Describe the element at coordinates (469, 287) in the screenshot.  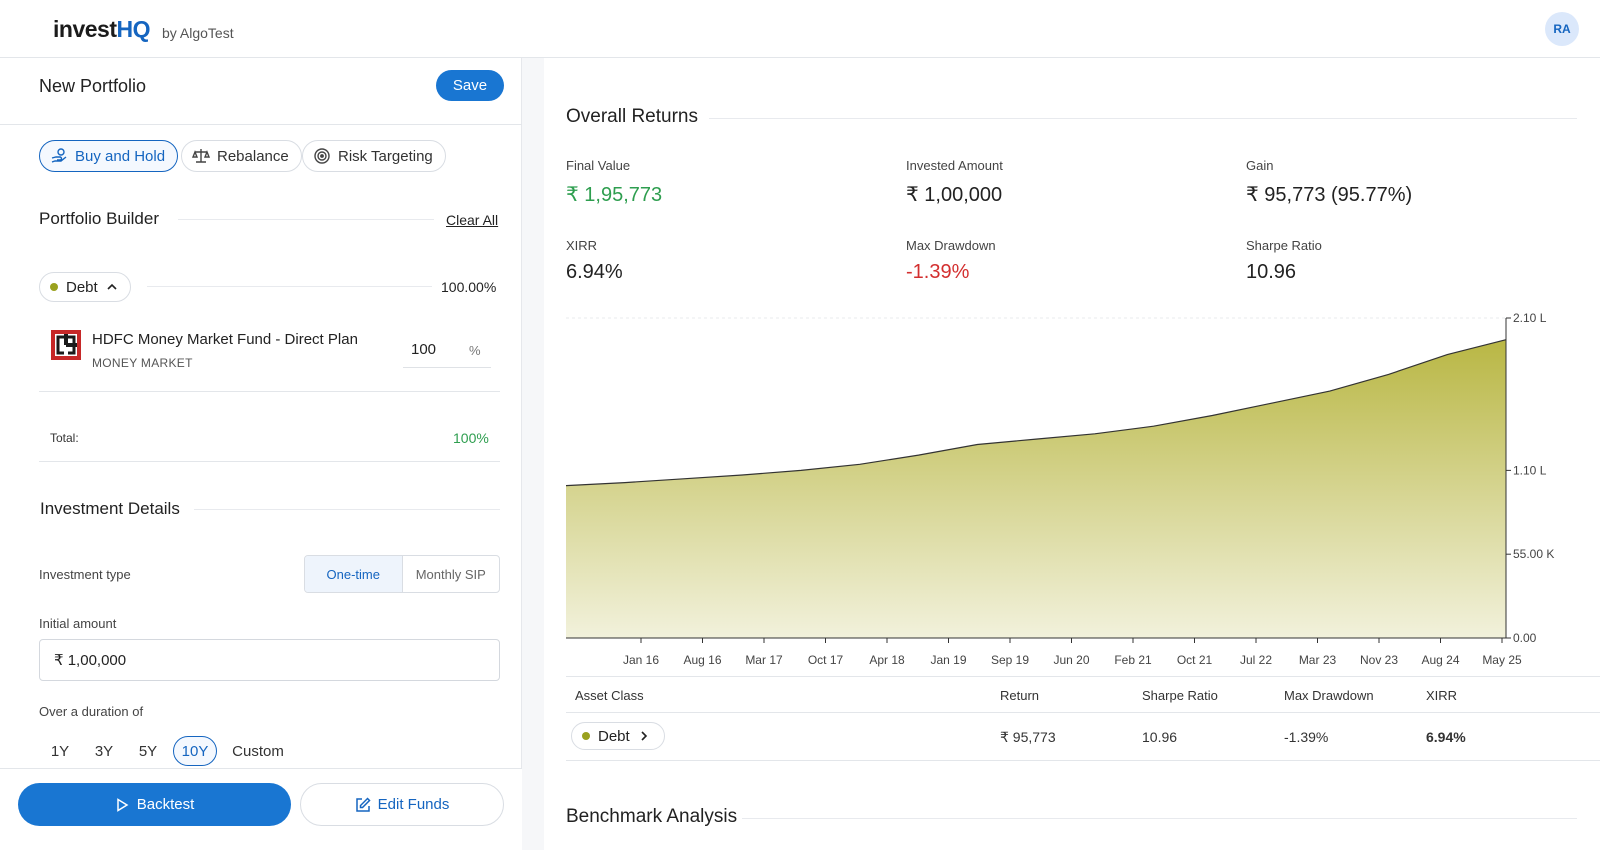
I see `asset-class-percent: 100.00%` at that location.